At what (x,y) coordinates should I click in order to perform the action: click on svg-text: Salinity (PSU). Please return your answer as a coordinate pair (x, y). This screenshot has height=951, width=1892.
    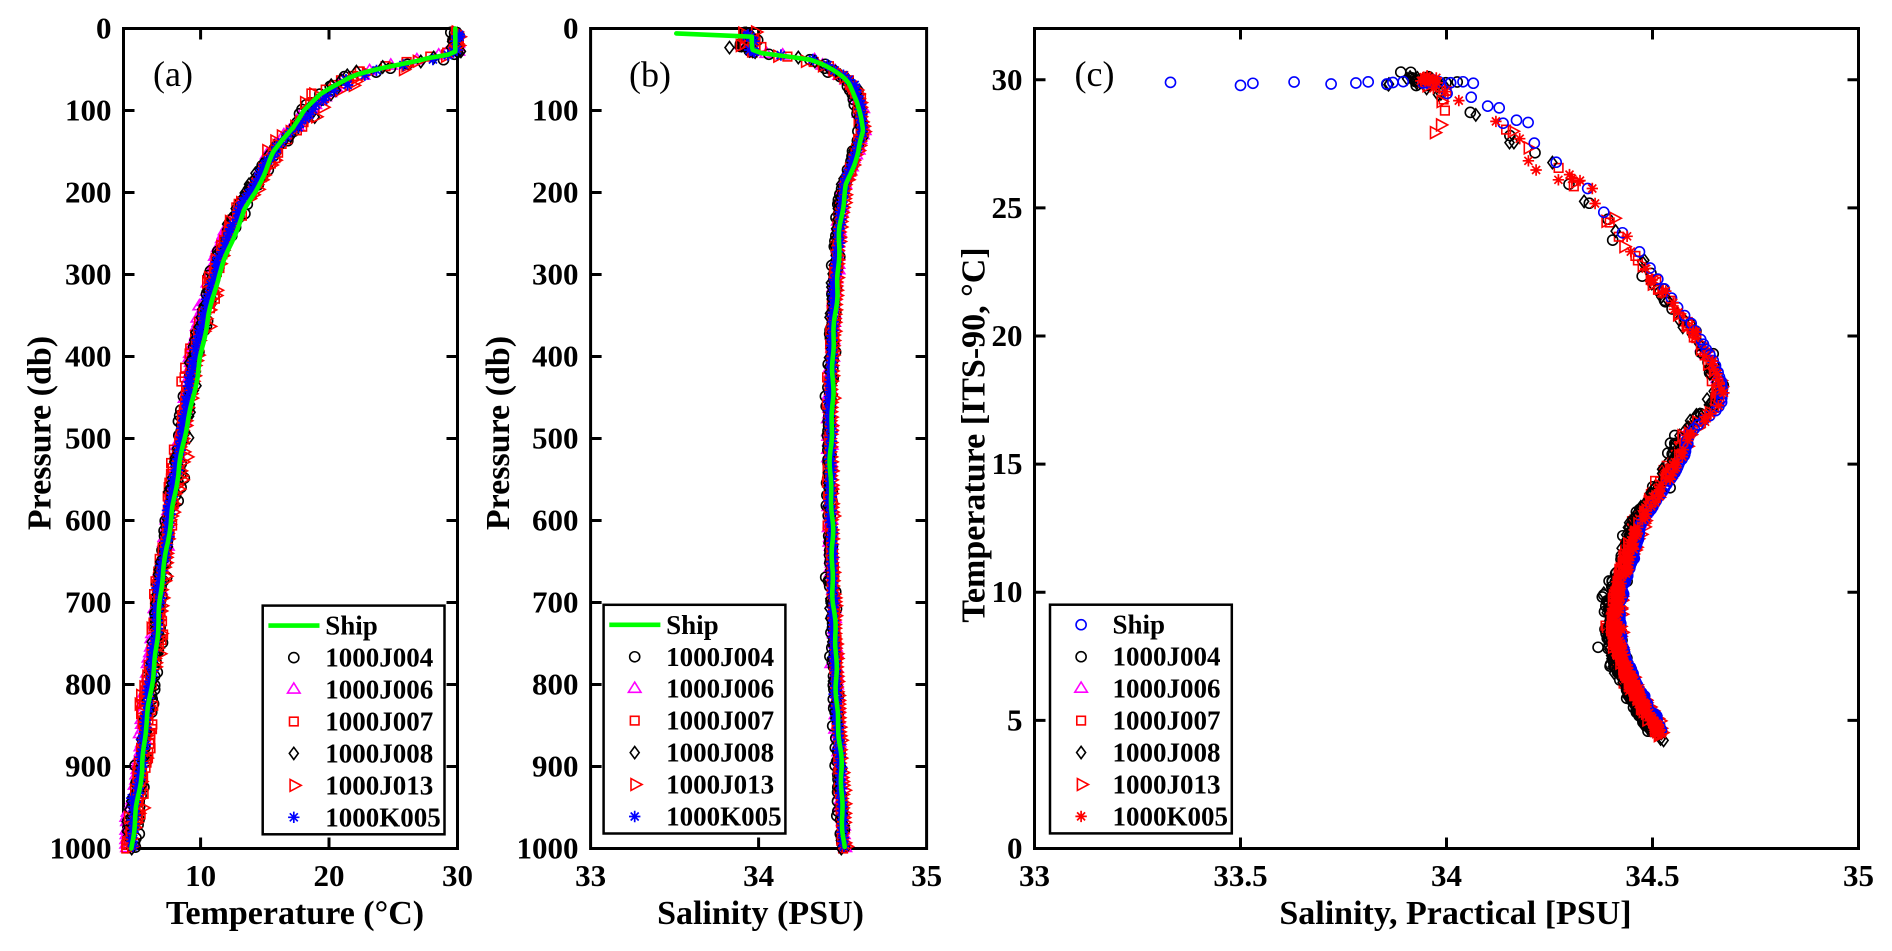
    Looking at the image, I should click on (760, 913).